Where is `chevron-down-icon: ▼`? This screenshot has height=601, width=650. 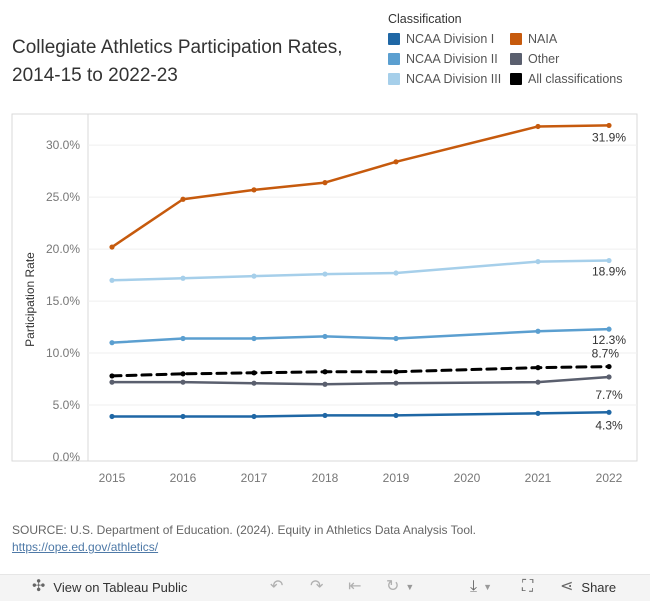
chevron-down-icon: ▼ is located at coordinates (410, 587).